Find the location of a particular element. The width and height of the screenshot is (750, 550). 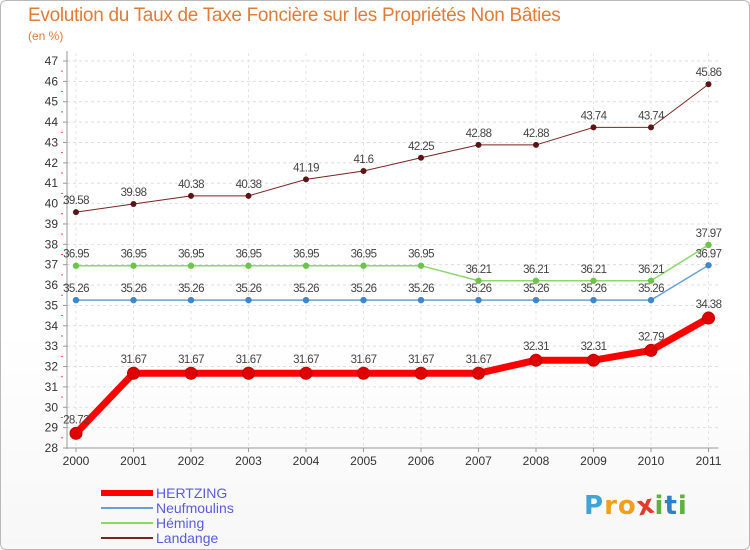

logo-letter: r is located at coordinates (611, 506).